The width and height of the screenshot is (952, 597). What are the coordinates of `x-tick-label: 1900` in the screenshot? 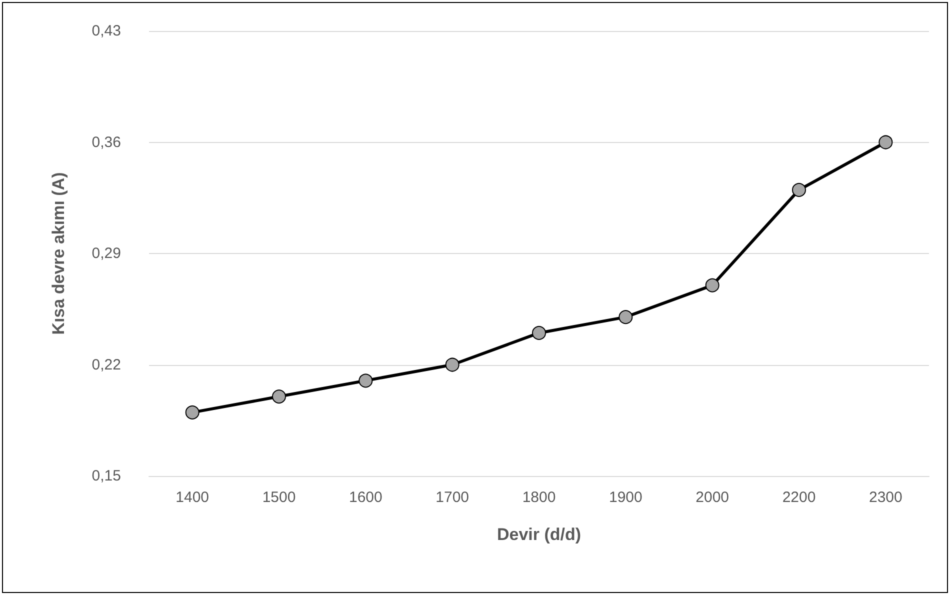 It's located at (625, 497).